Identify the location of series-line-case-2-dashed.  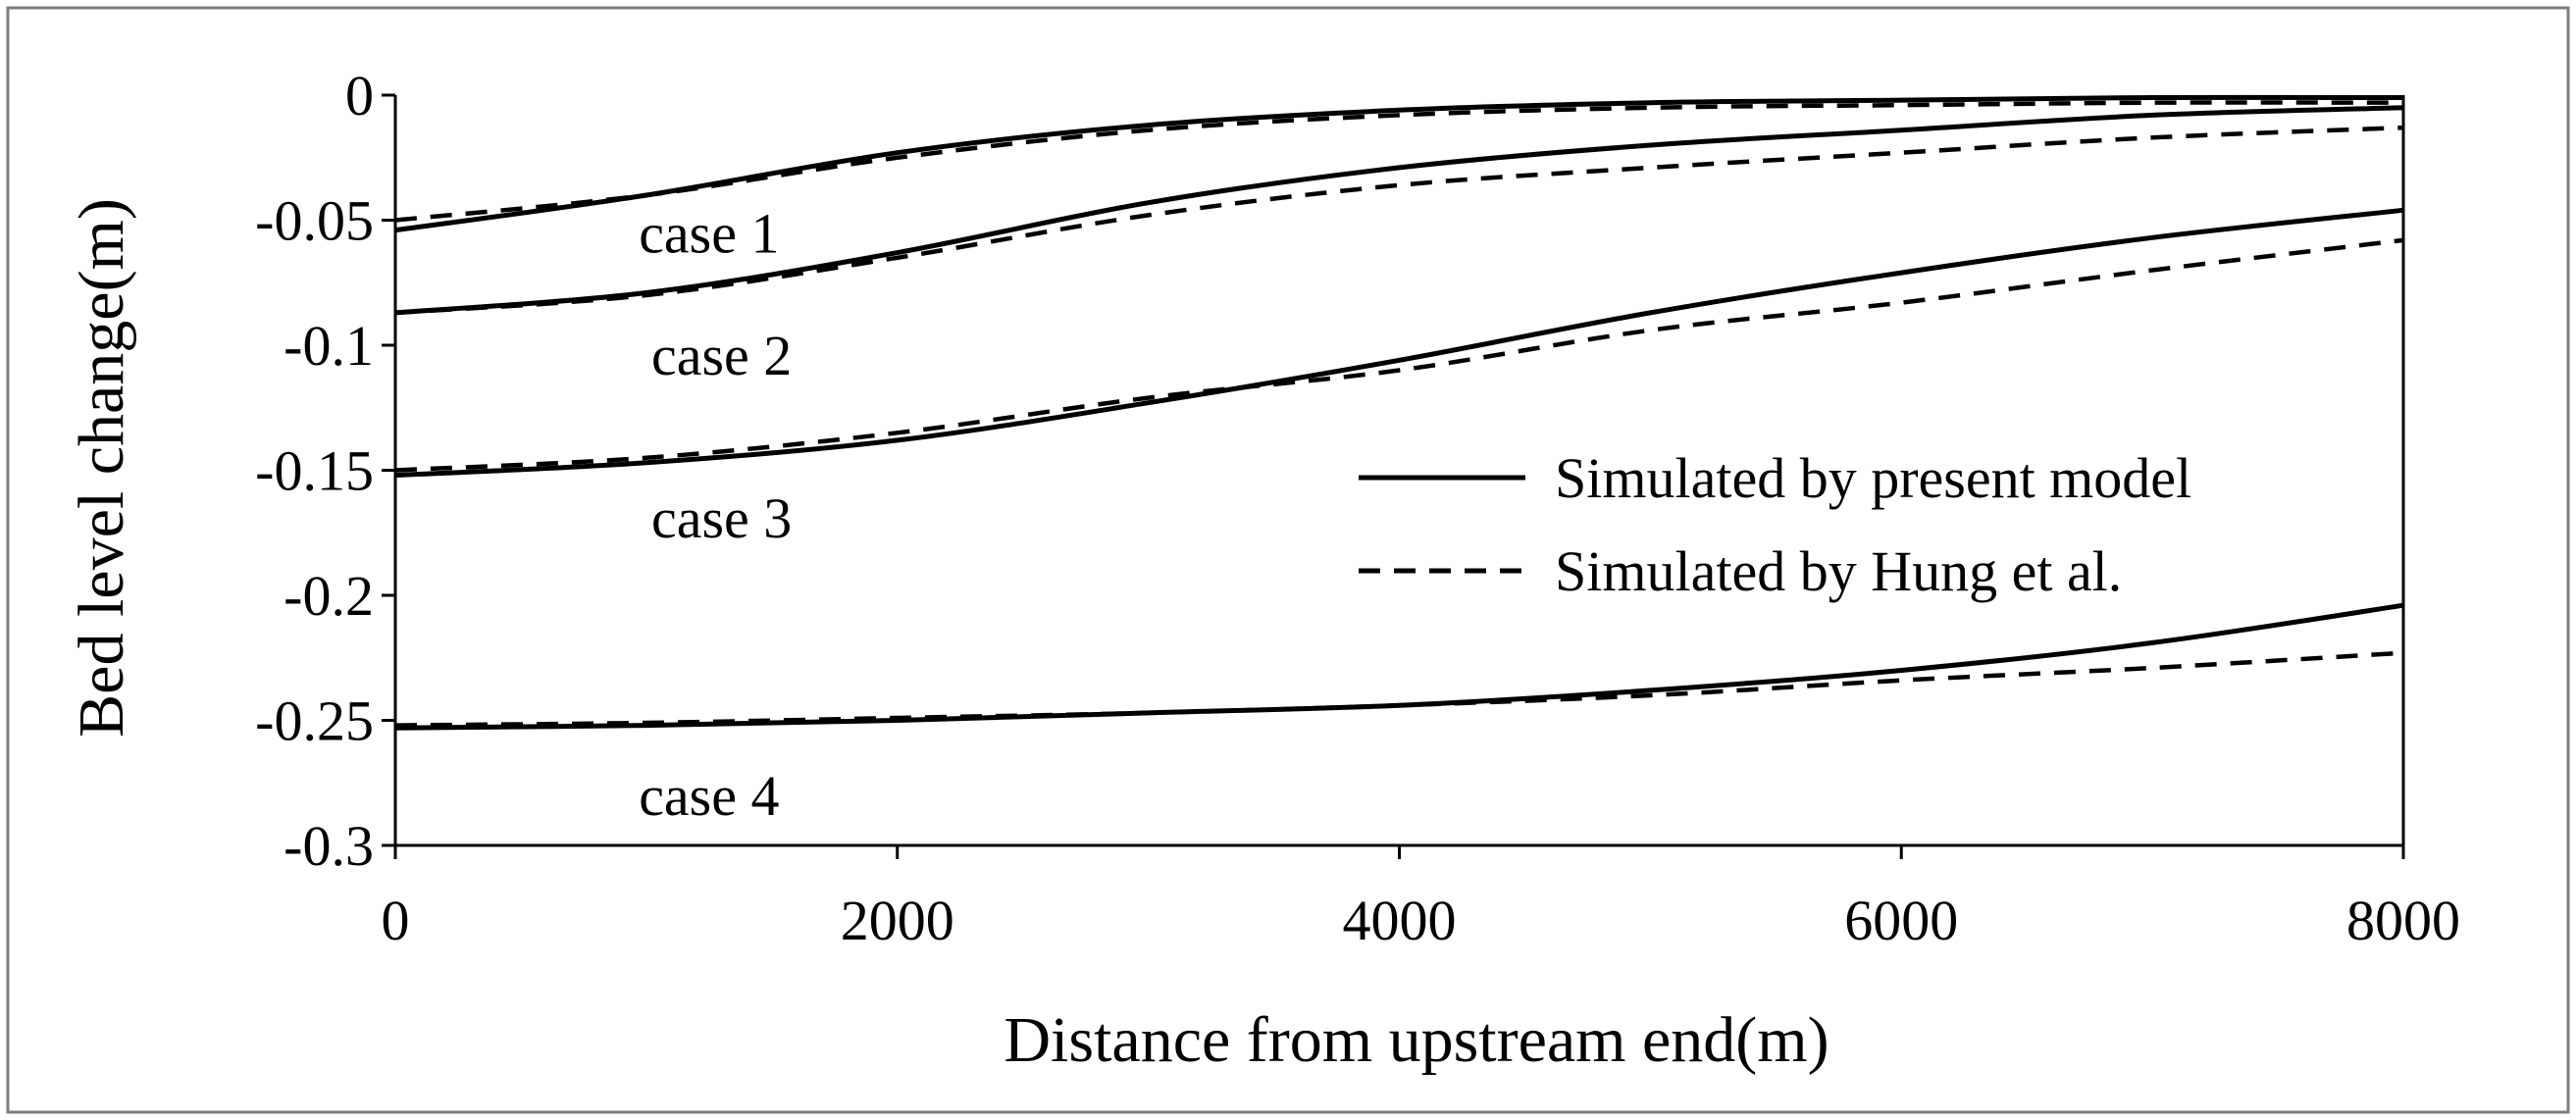
(1399, 220).